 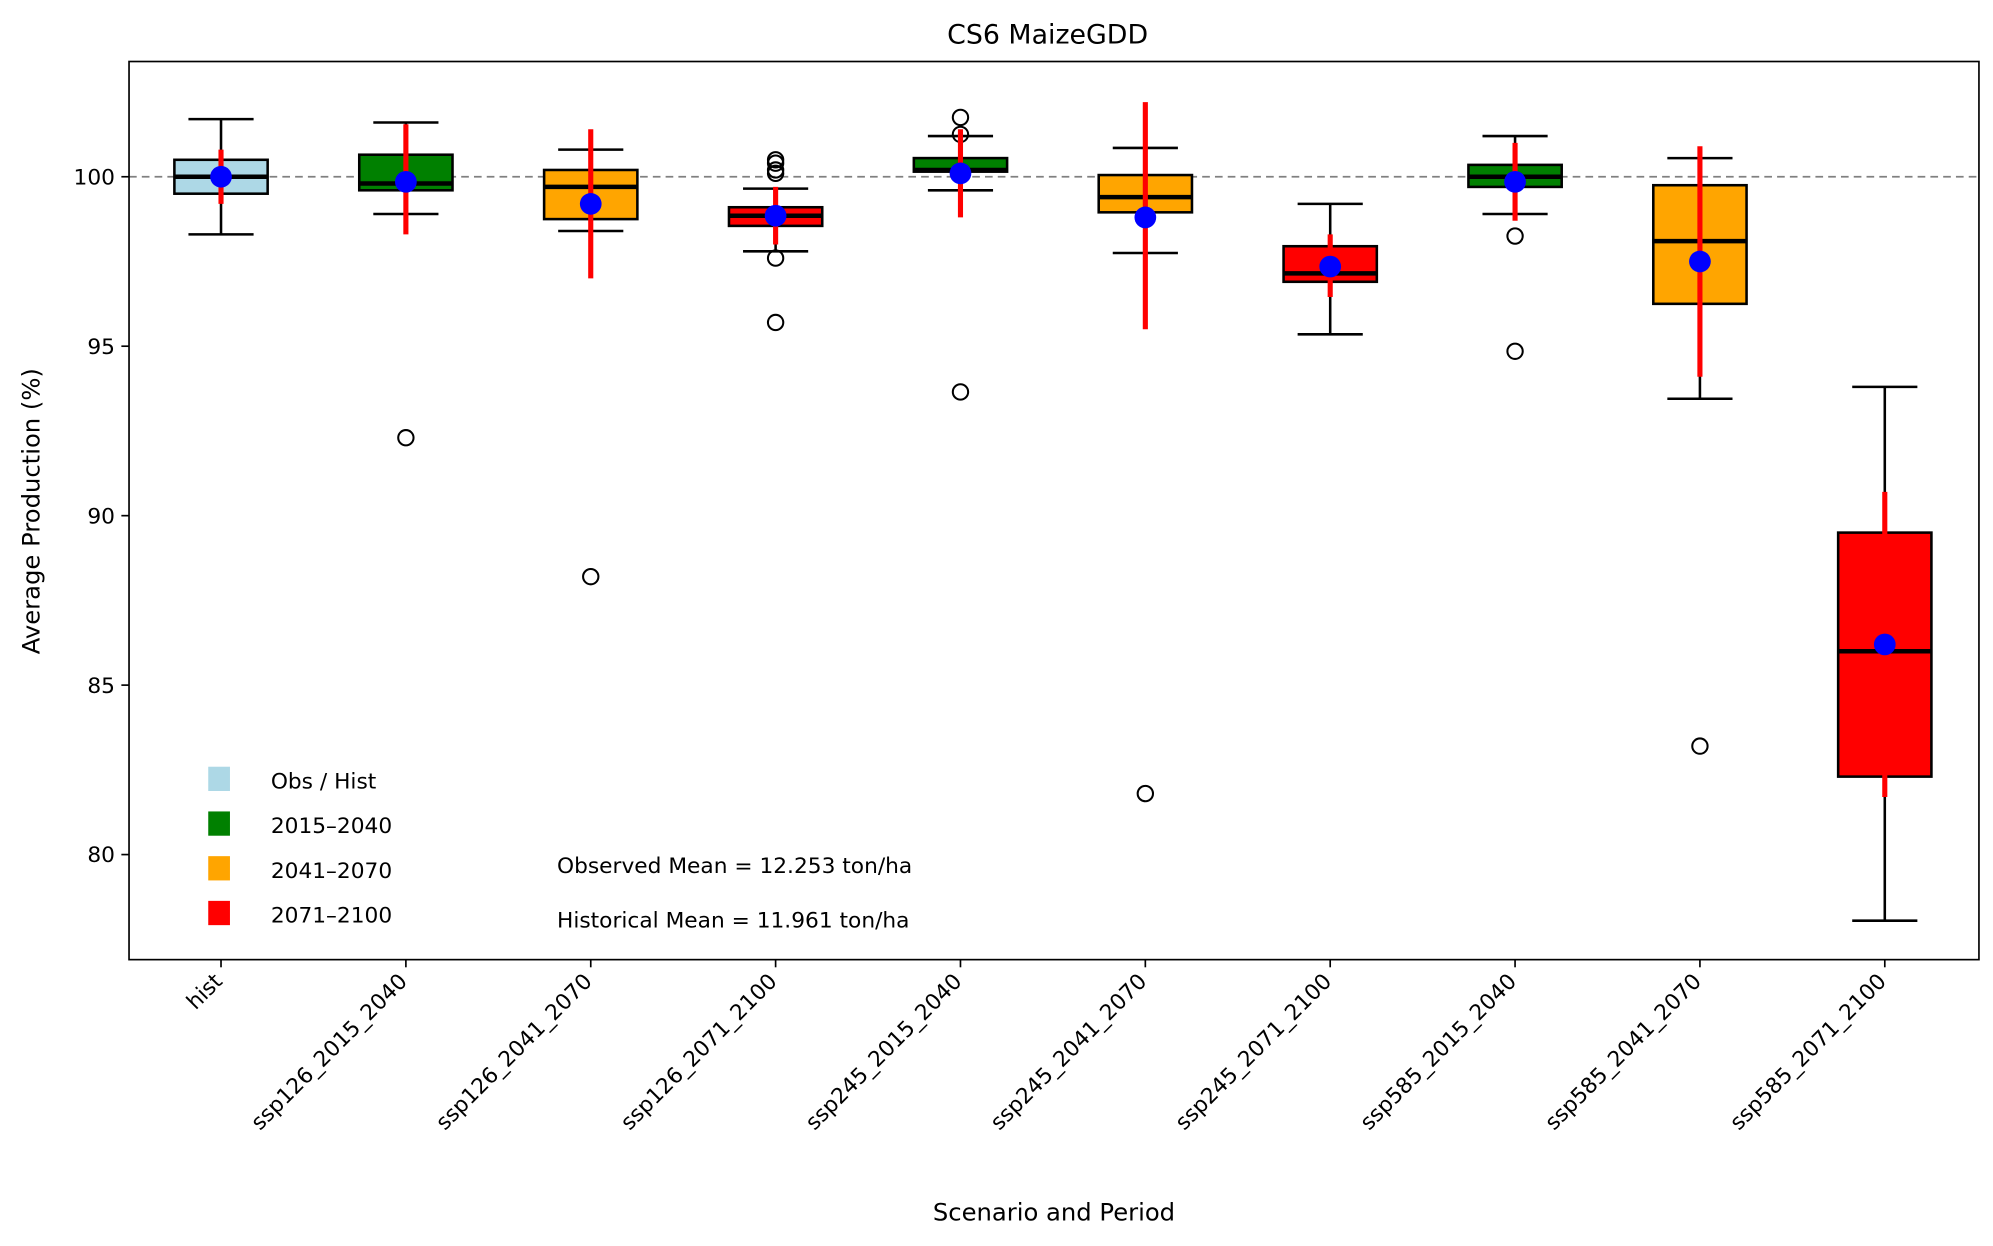 I want to click on legend-label: 2071–2100, so click(x=331, y=916).